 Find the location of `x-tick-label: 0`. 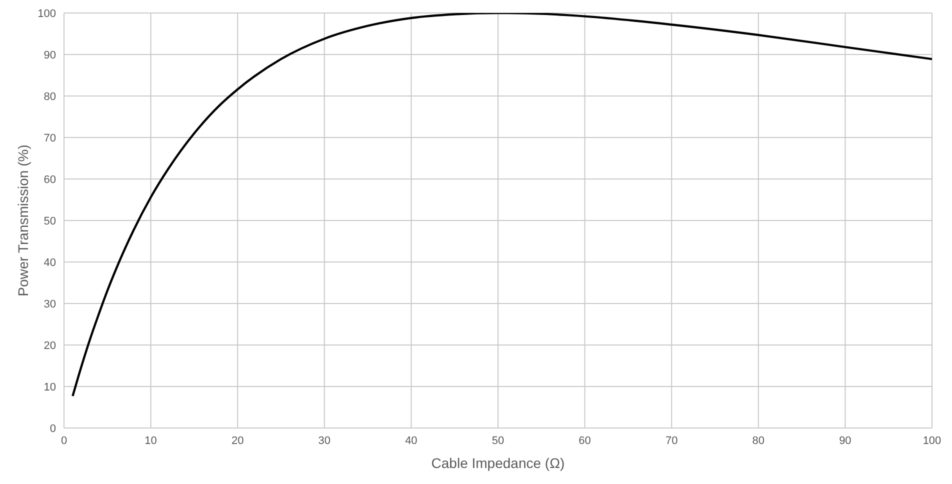

x-tick-label: 0 is located at coordinates (64, 440).